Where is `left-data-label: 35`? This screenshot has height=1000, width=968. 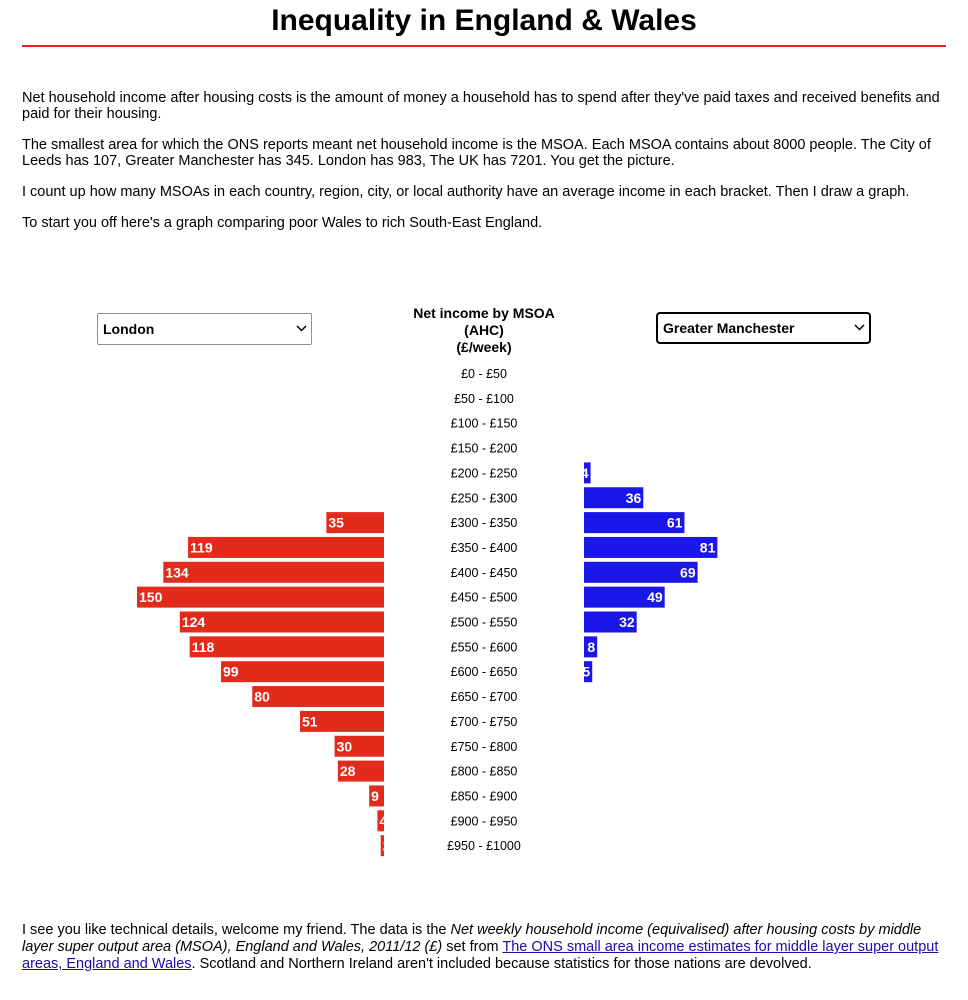 left-data-label: 35 is located at coordinates (336, 523).